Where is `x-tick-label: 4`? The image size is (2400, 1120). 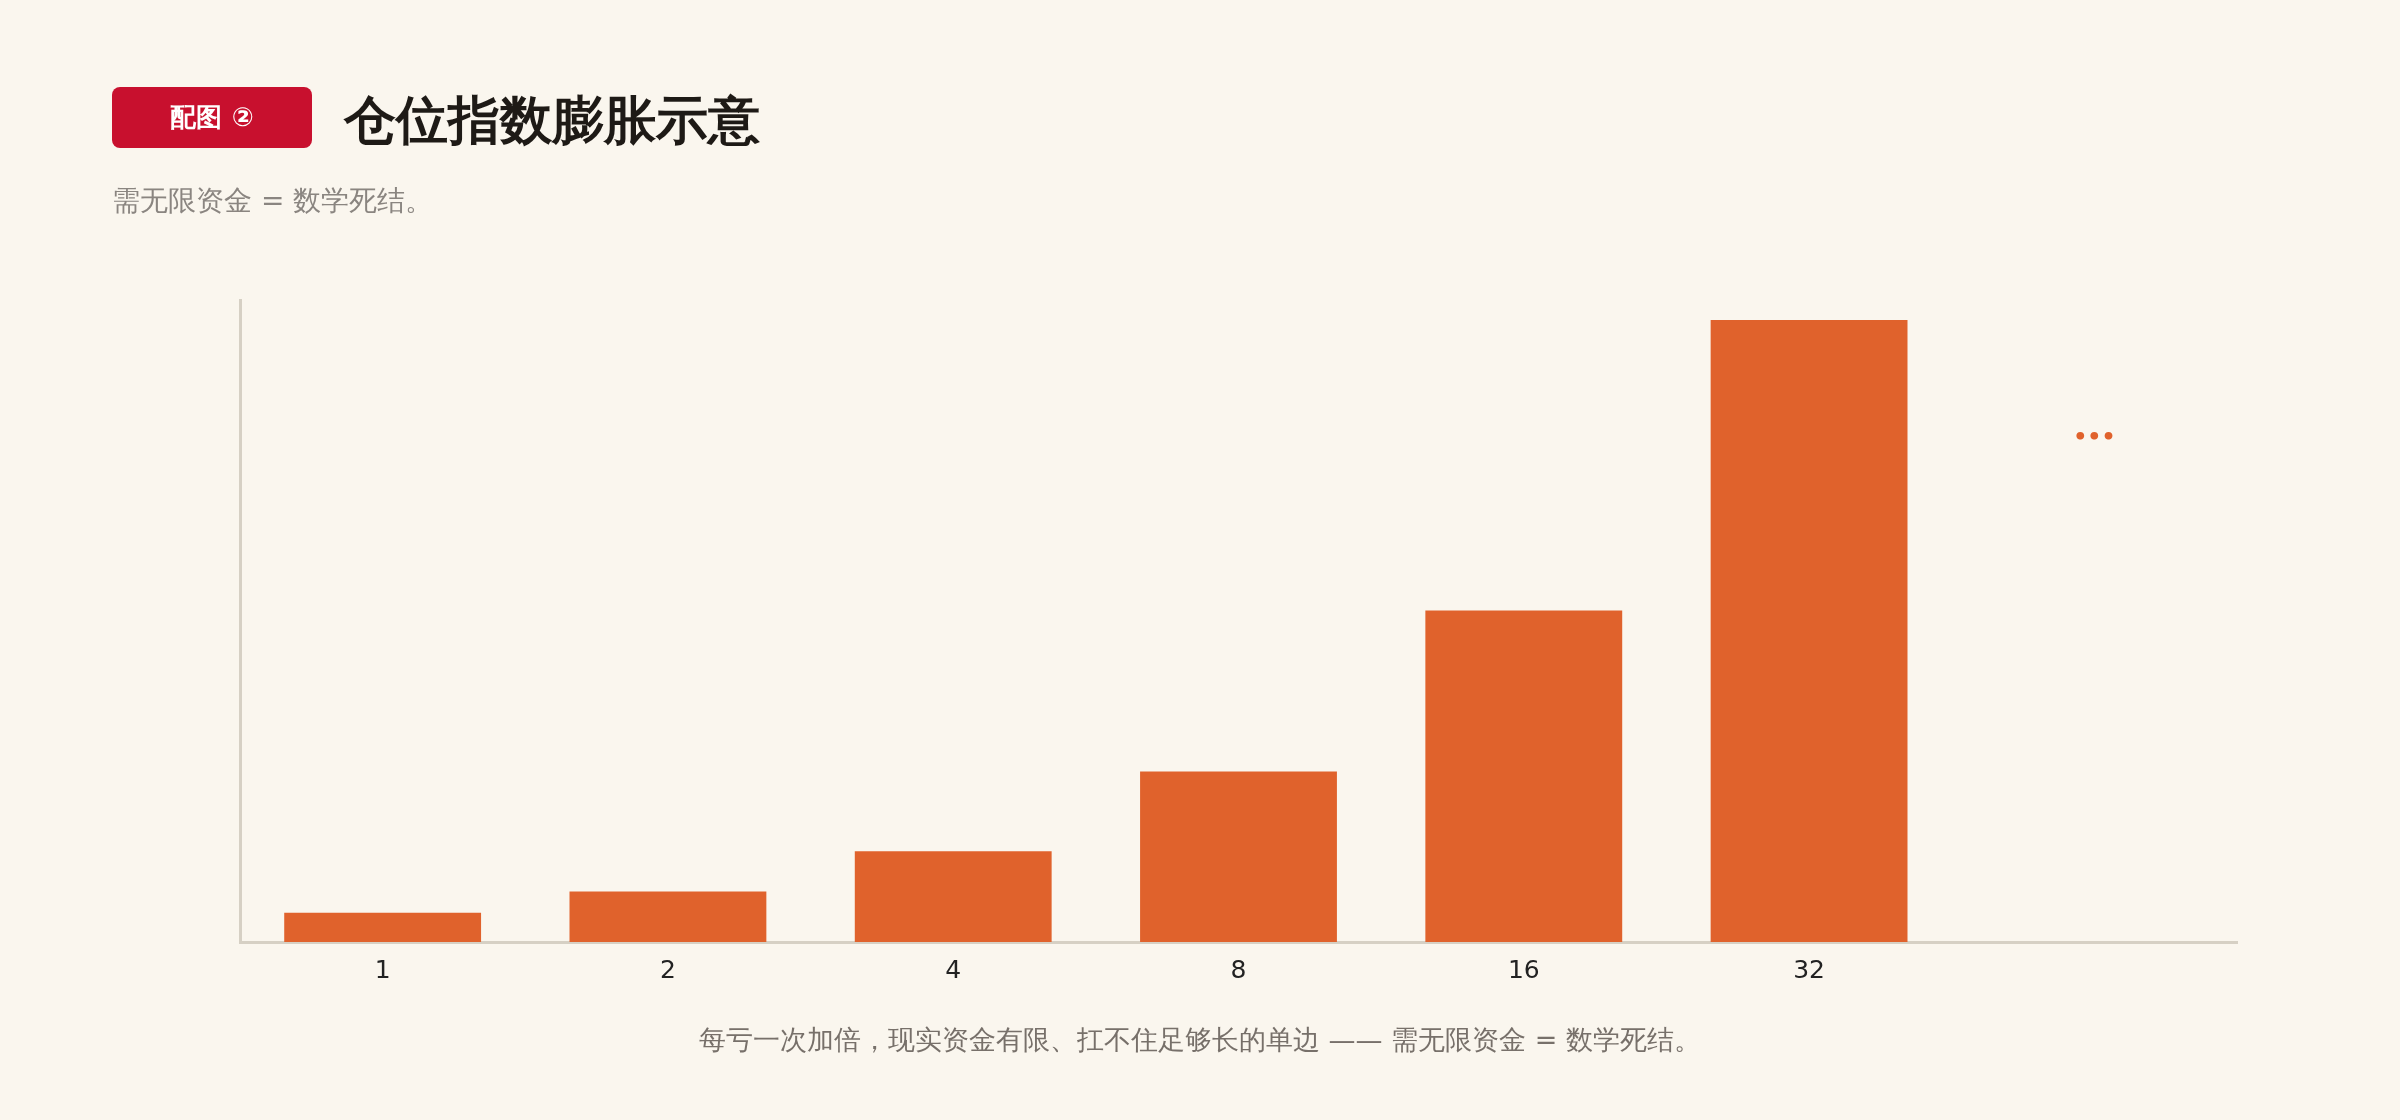 x-tick-label: 4 is located at coordinates (953, 969).